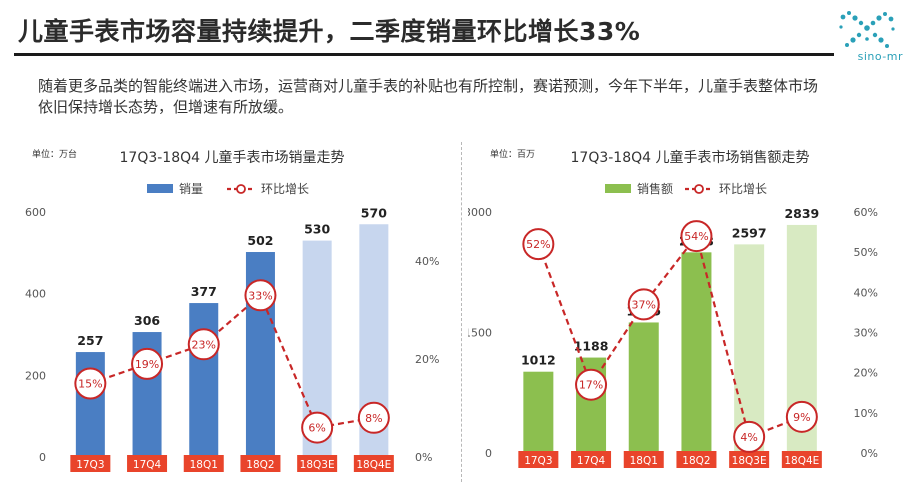 This screenshot has height=492, width=915. What do you see at coordinates (147, 320) in the screenshot?
I see `bar-value-label: 306` at bounding box center [147, 320].